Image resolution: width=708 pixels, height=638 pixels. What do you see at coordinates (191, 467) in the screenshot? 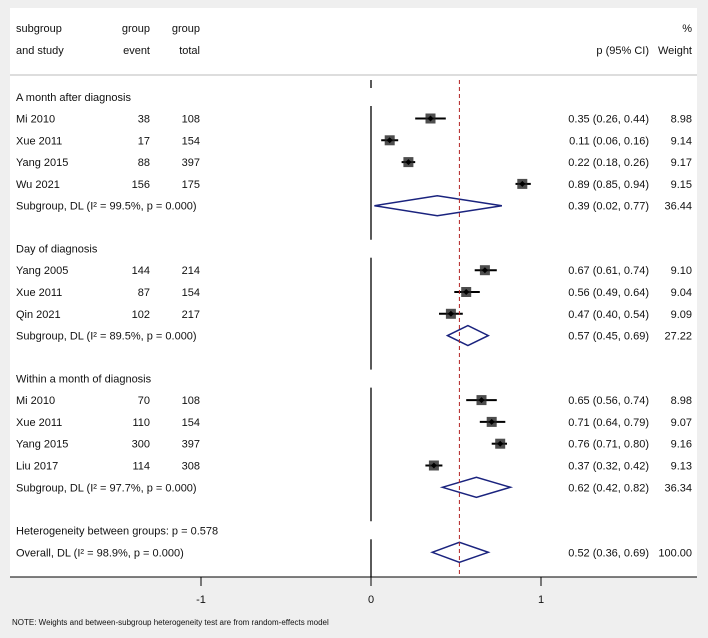
I see `total-count: 308` at bounding box center [191, 467].